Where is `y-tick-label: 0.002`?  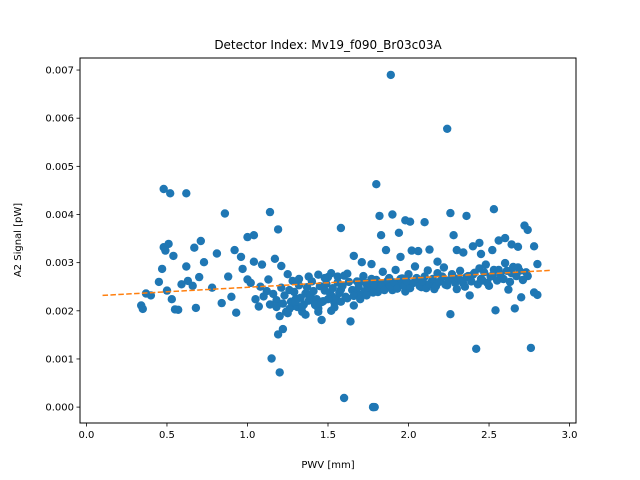
y-tick-label: 0.002 is located at coordinates (59, 311).